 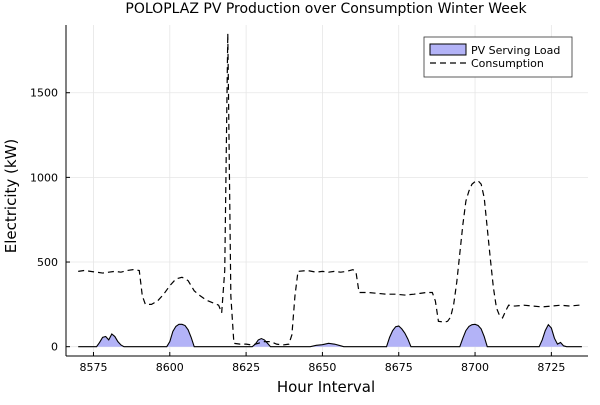 I want to click on legend-swatch-pv, so click(x=448, y=49).